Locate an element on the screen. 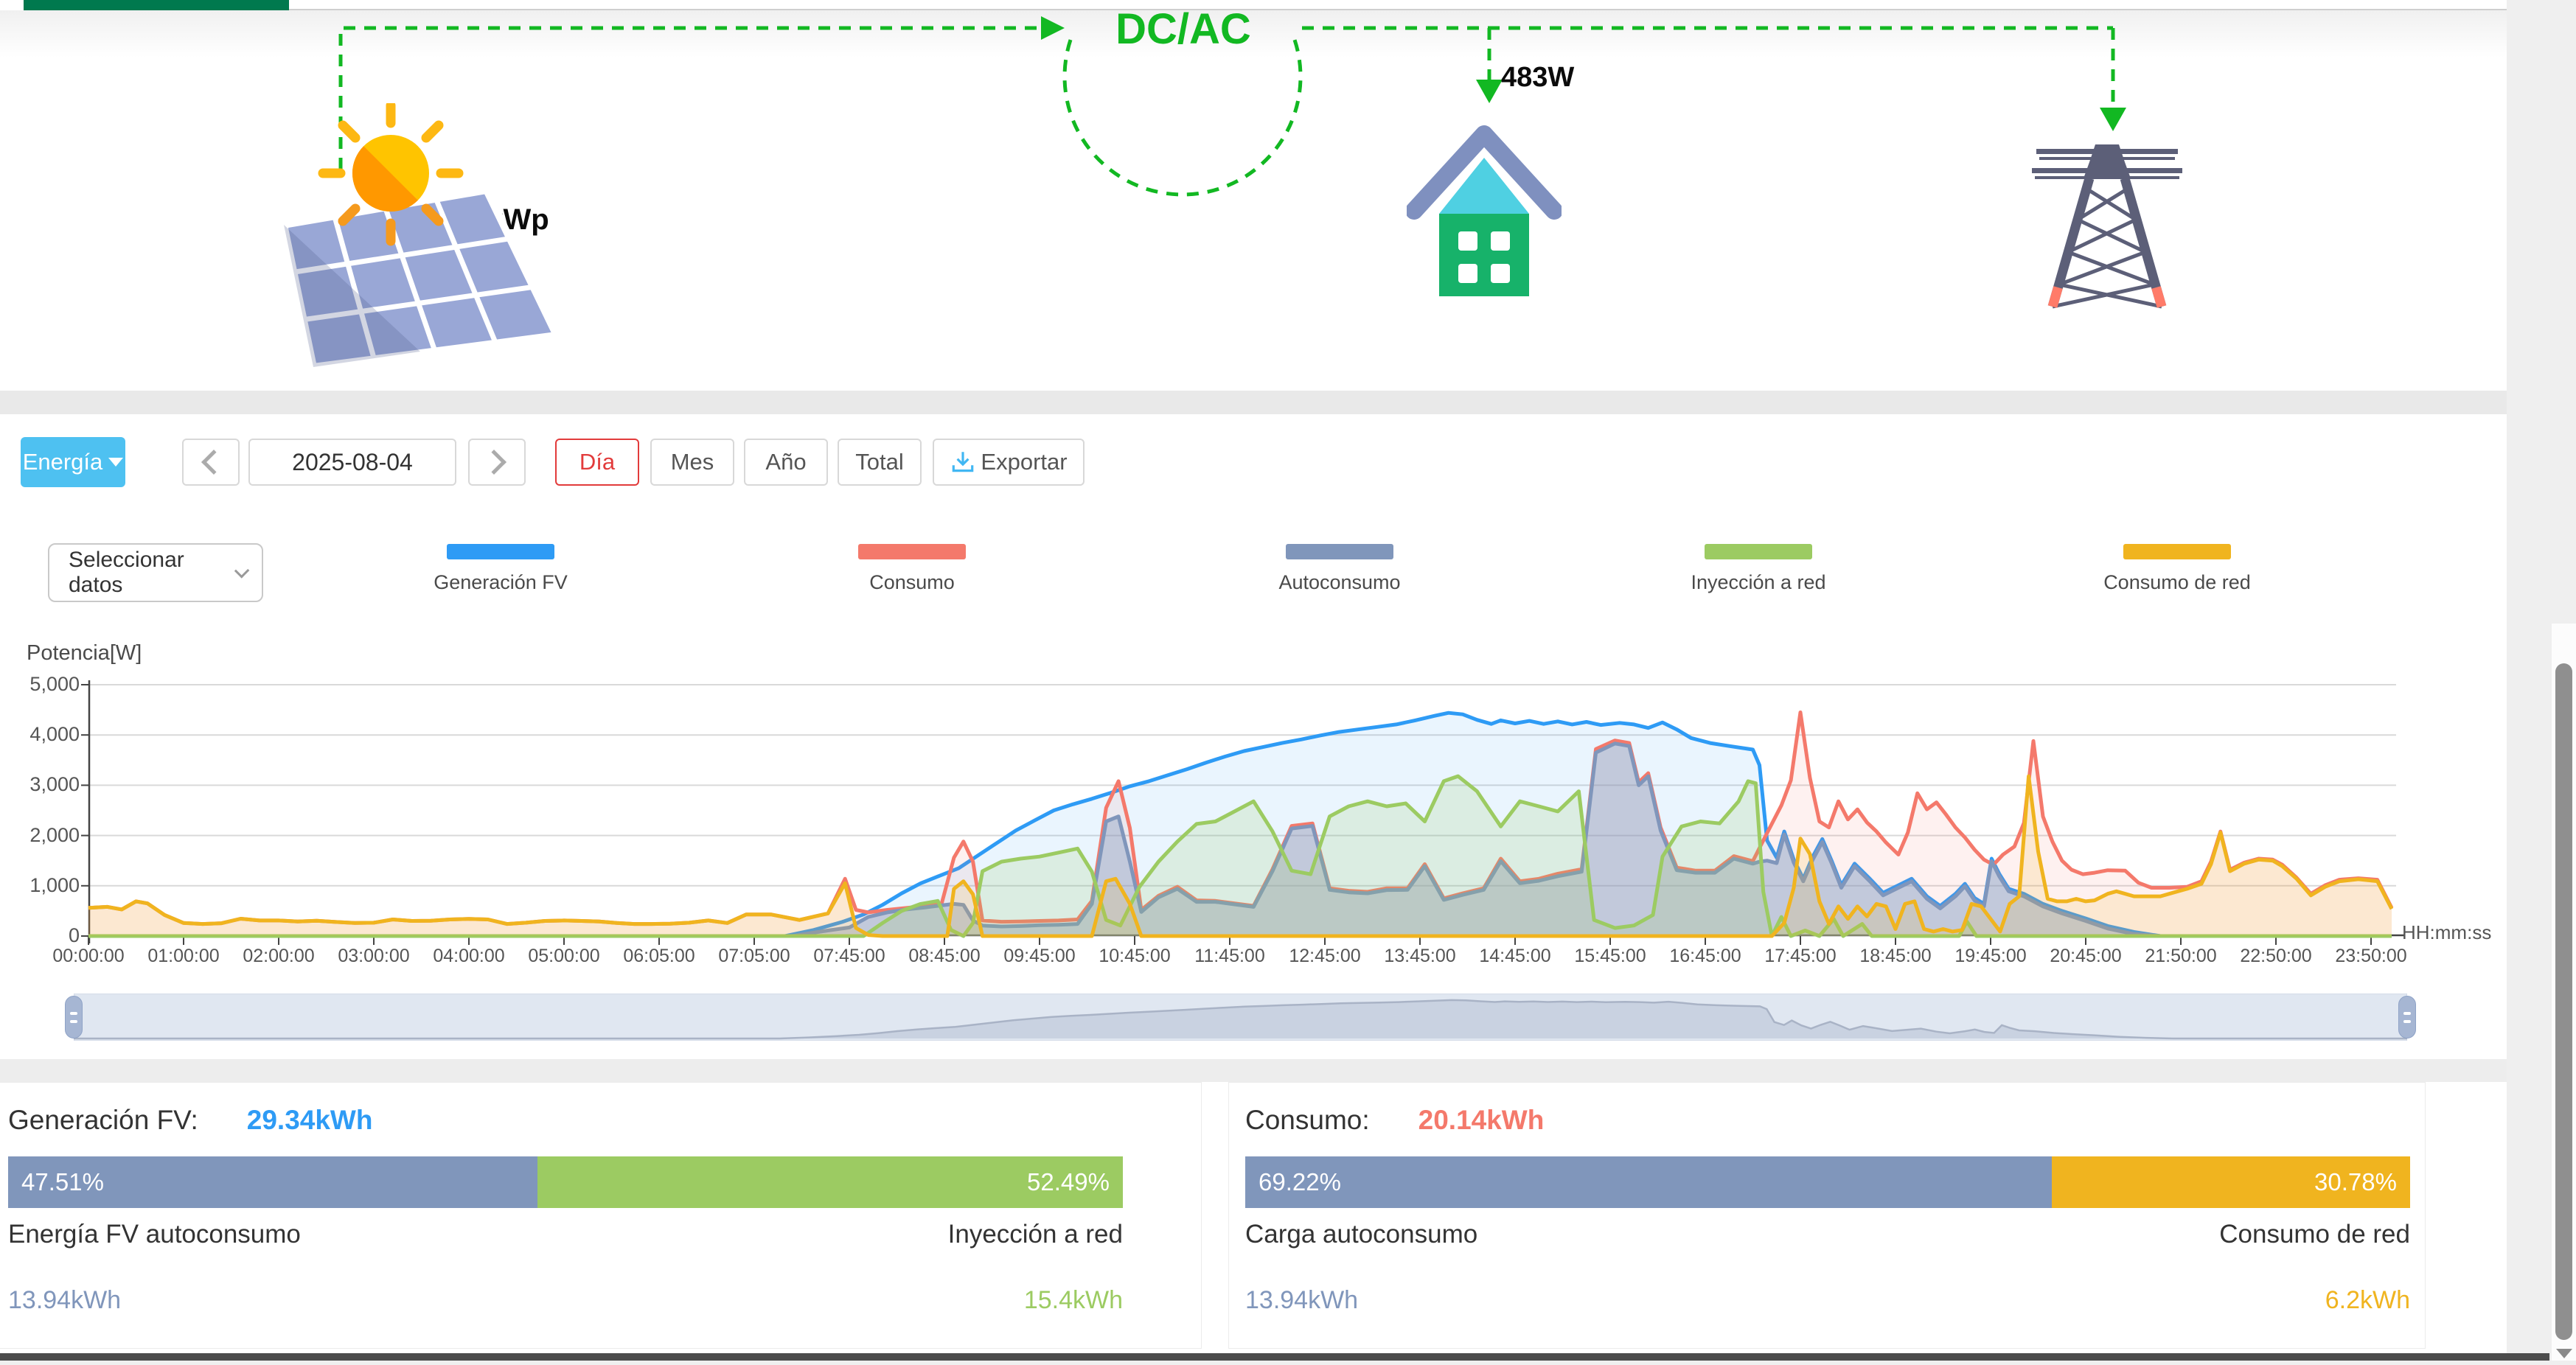  consumption-ratio-bar: 69.22% 30.78% is located at coordinates (1828, 1182).